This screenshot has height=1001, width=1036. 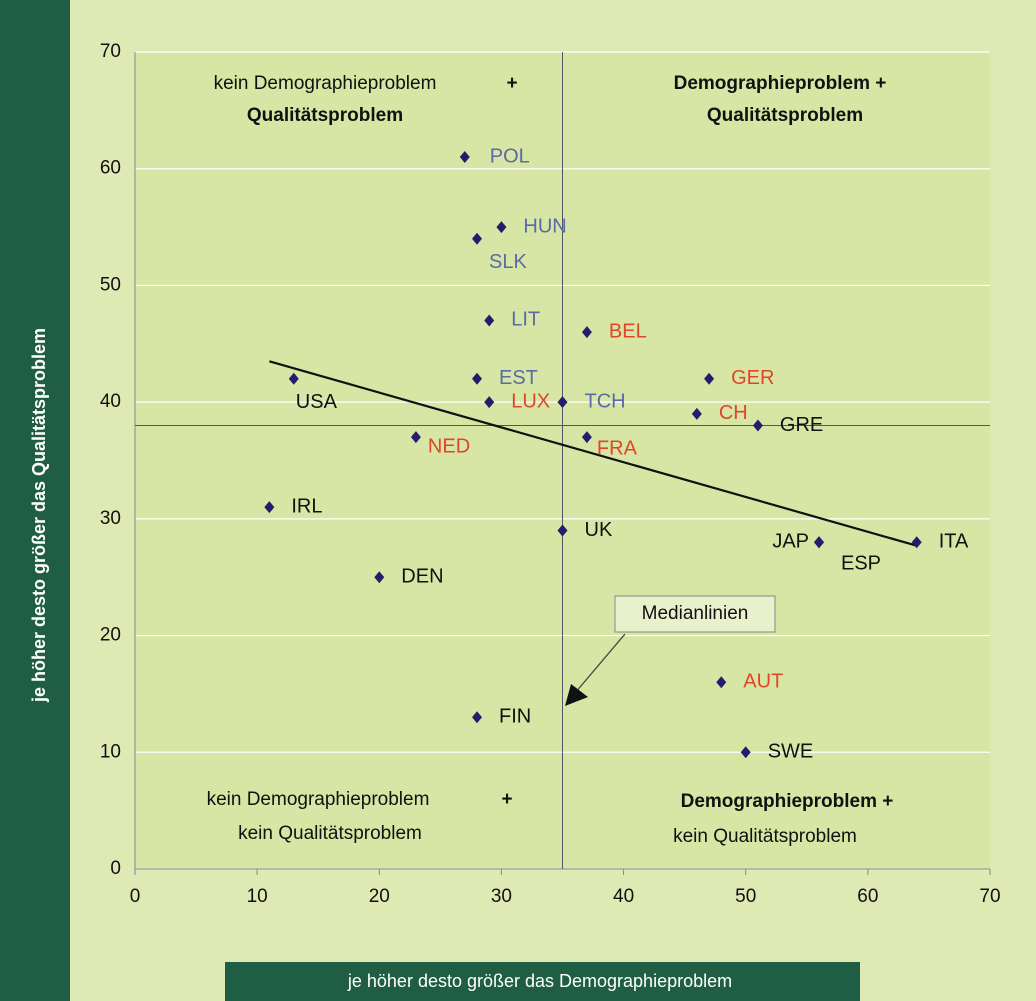 What do you see at coordinates (593, 453) in the screenshot?
I see `trend-line` at bounding box center [593, 453].